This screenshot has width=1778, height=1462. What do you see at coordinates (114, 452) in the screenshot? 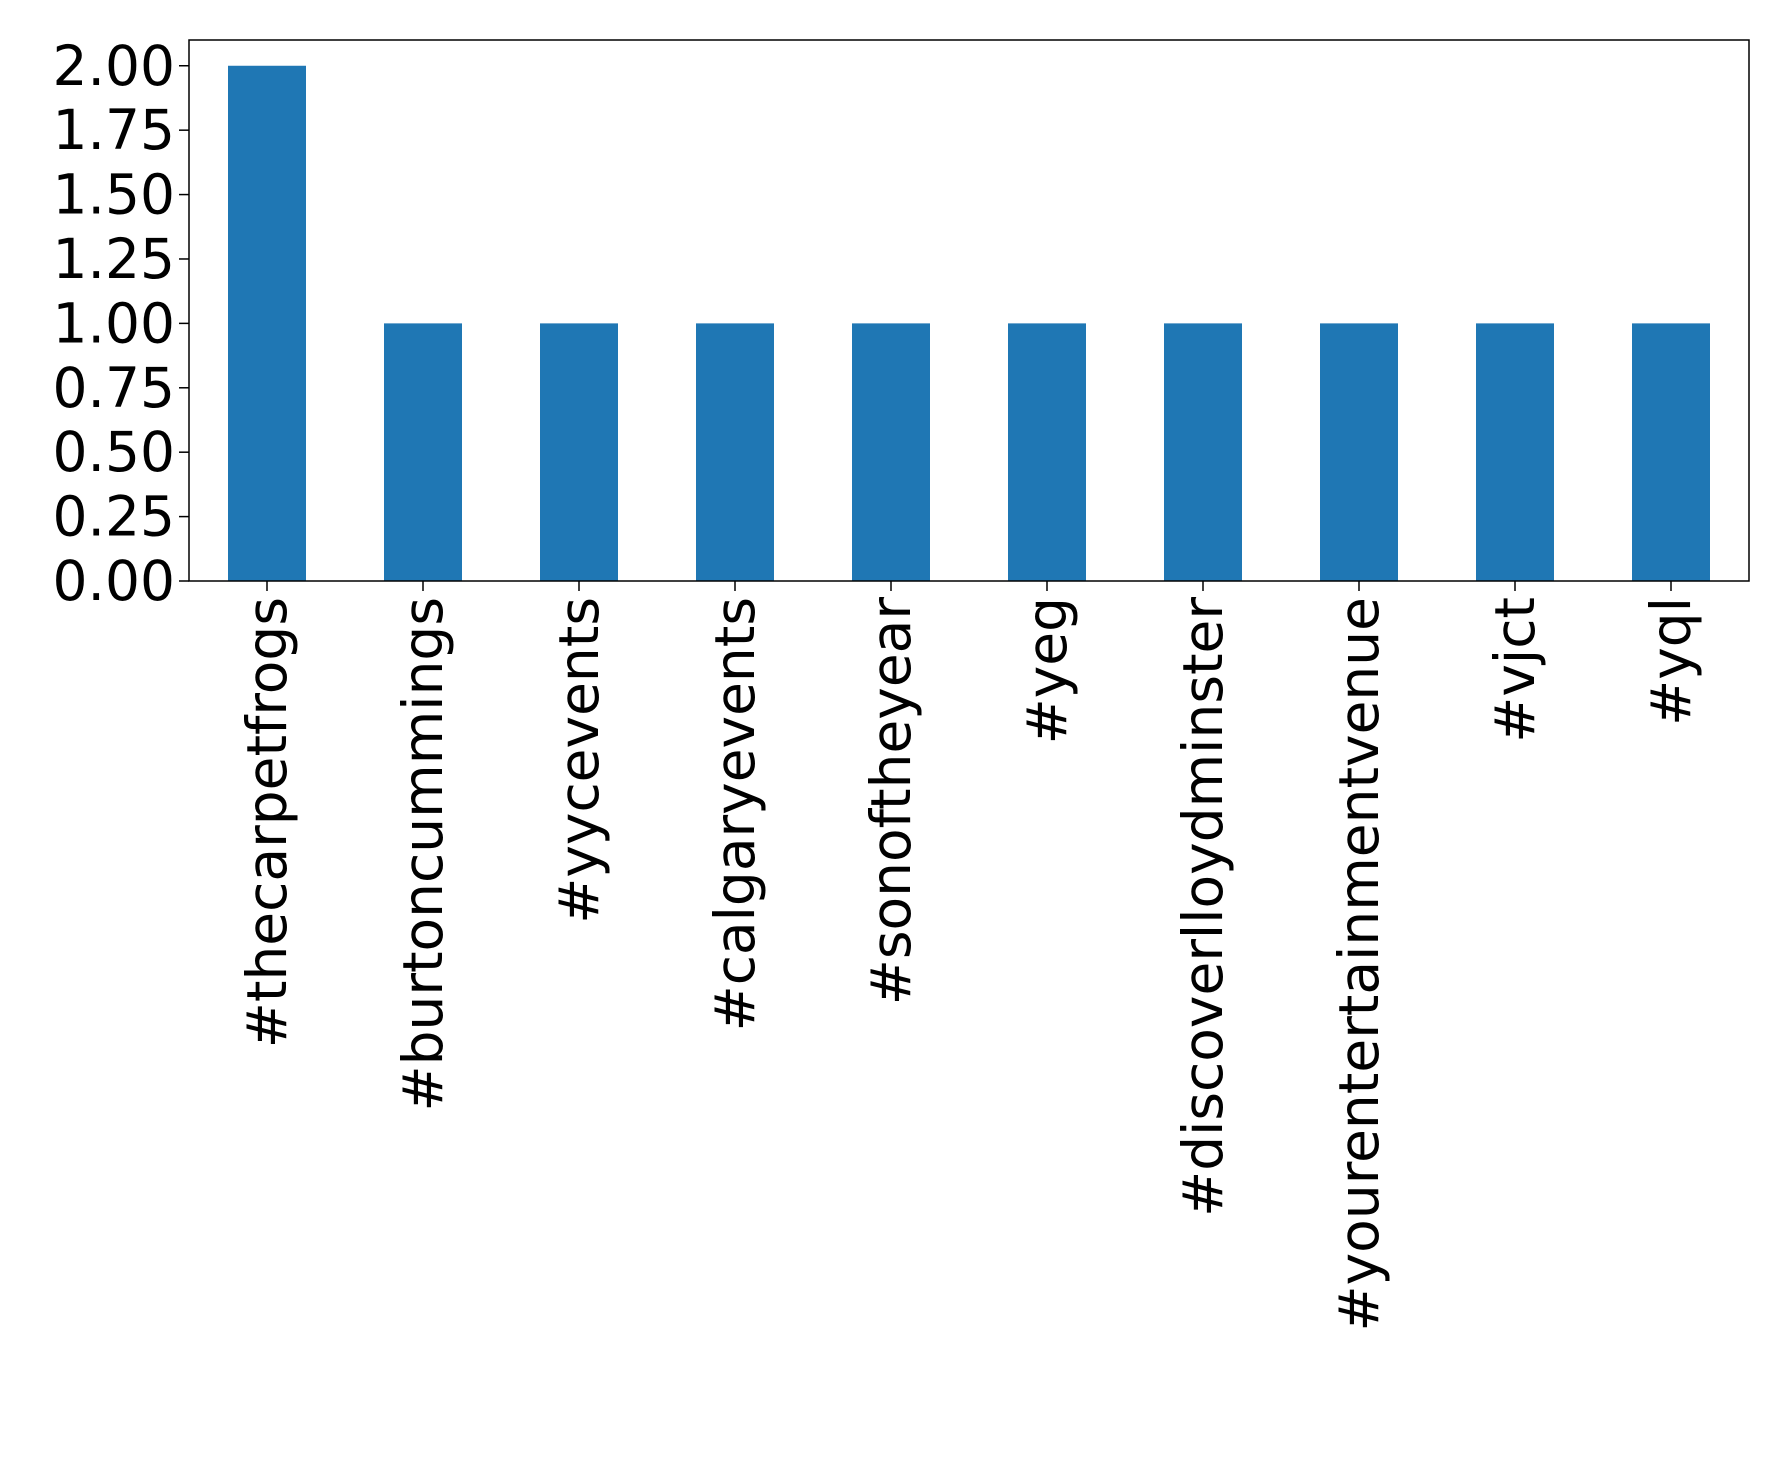
I see `y-tick-label: 0.50` at bounding box center [114, 452].